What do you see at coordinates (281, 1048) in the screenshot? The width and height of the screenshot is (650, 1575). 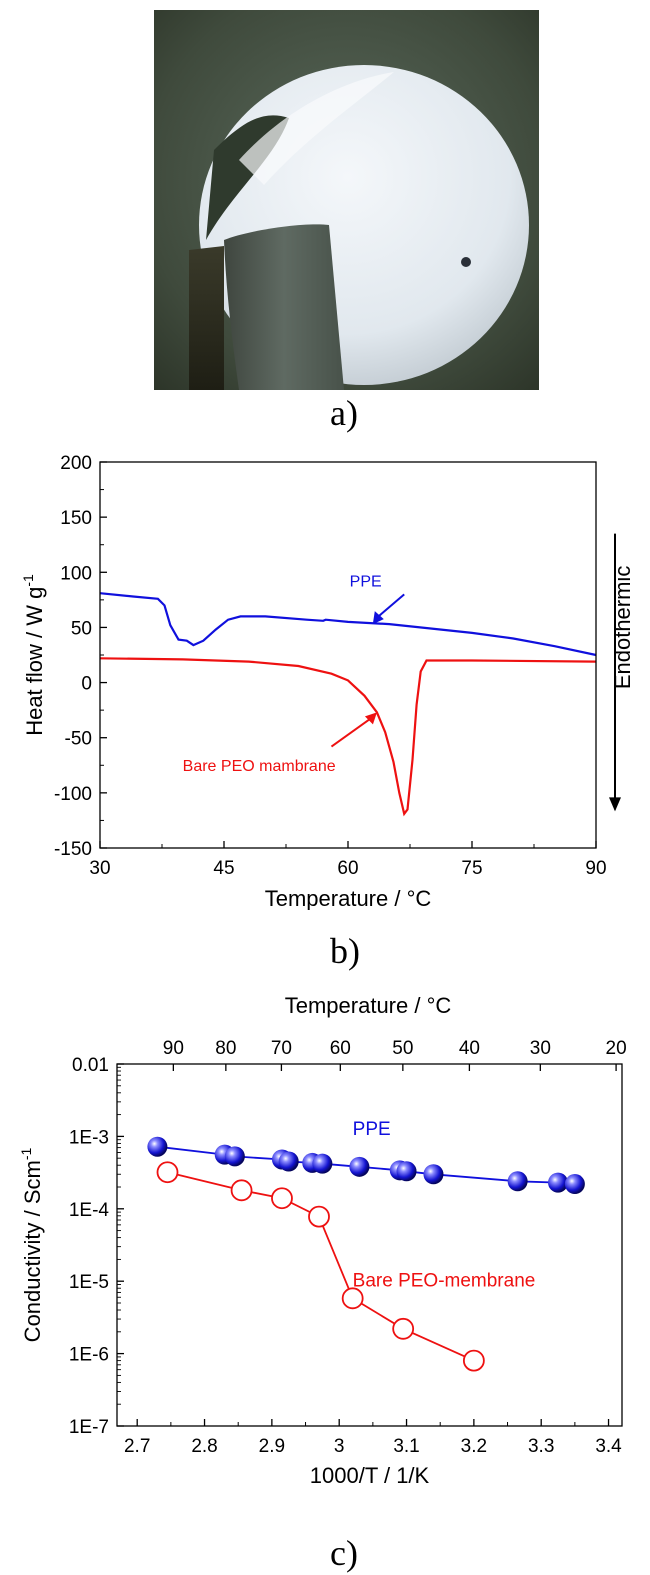 I see `top-x-tick-label: 70` at bounding box center [281, 1048].